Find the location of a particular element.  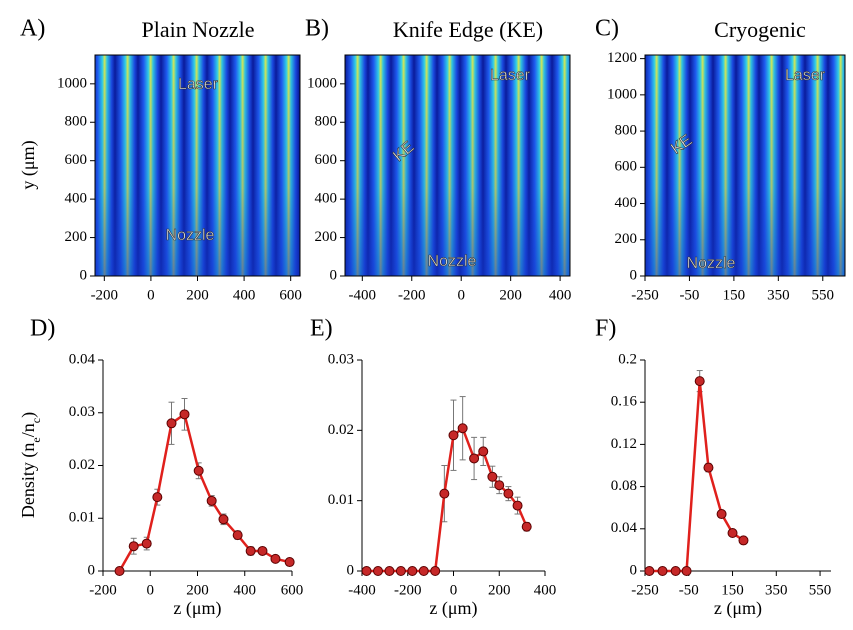

chart-title: Plain Nozzle is located at coordinates (197, 29).